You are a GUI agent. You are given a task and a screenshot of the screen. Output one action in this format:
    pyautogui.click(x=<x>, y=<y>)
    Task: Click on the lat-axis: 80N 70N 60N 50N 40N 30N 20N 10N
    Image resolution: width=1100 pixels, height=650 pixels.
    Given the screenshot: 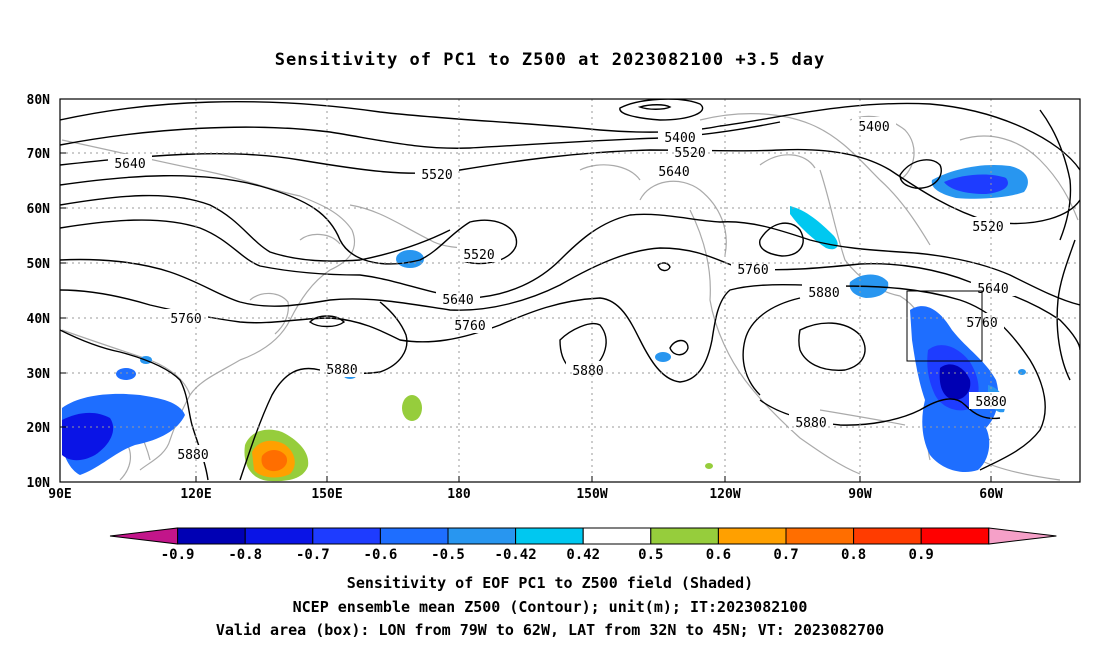 What is the action you would take?
    pyautogui.click(x=46, y=292)
    